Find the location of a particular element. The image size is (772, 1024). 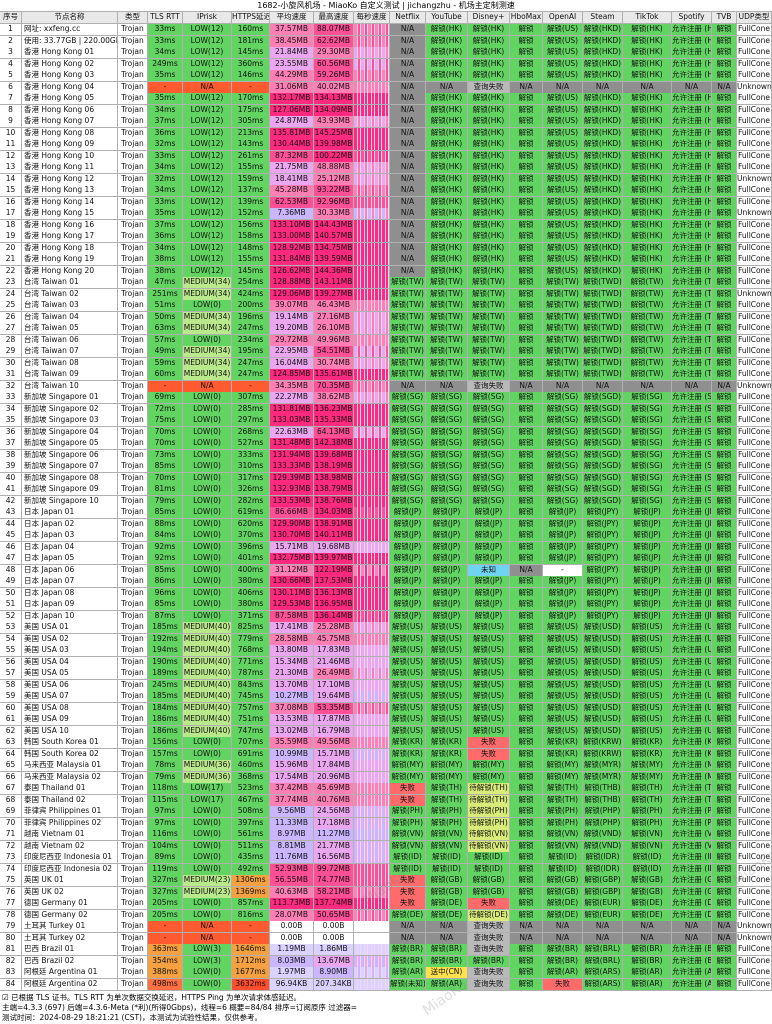

cell: 韩国 South Korea 02 is located at coordinates (70, 754).